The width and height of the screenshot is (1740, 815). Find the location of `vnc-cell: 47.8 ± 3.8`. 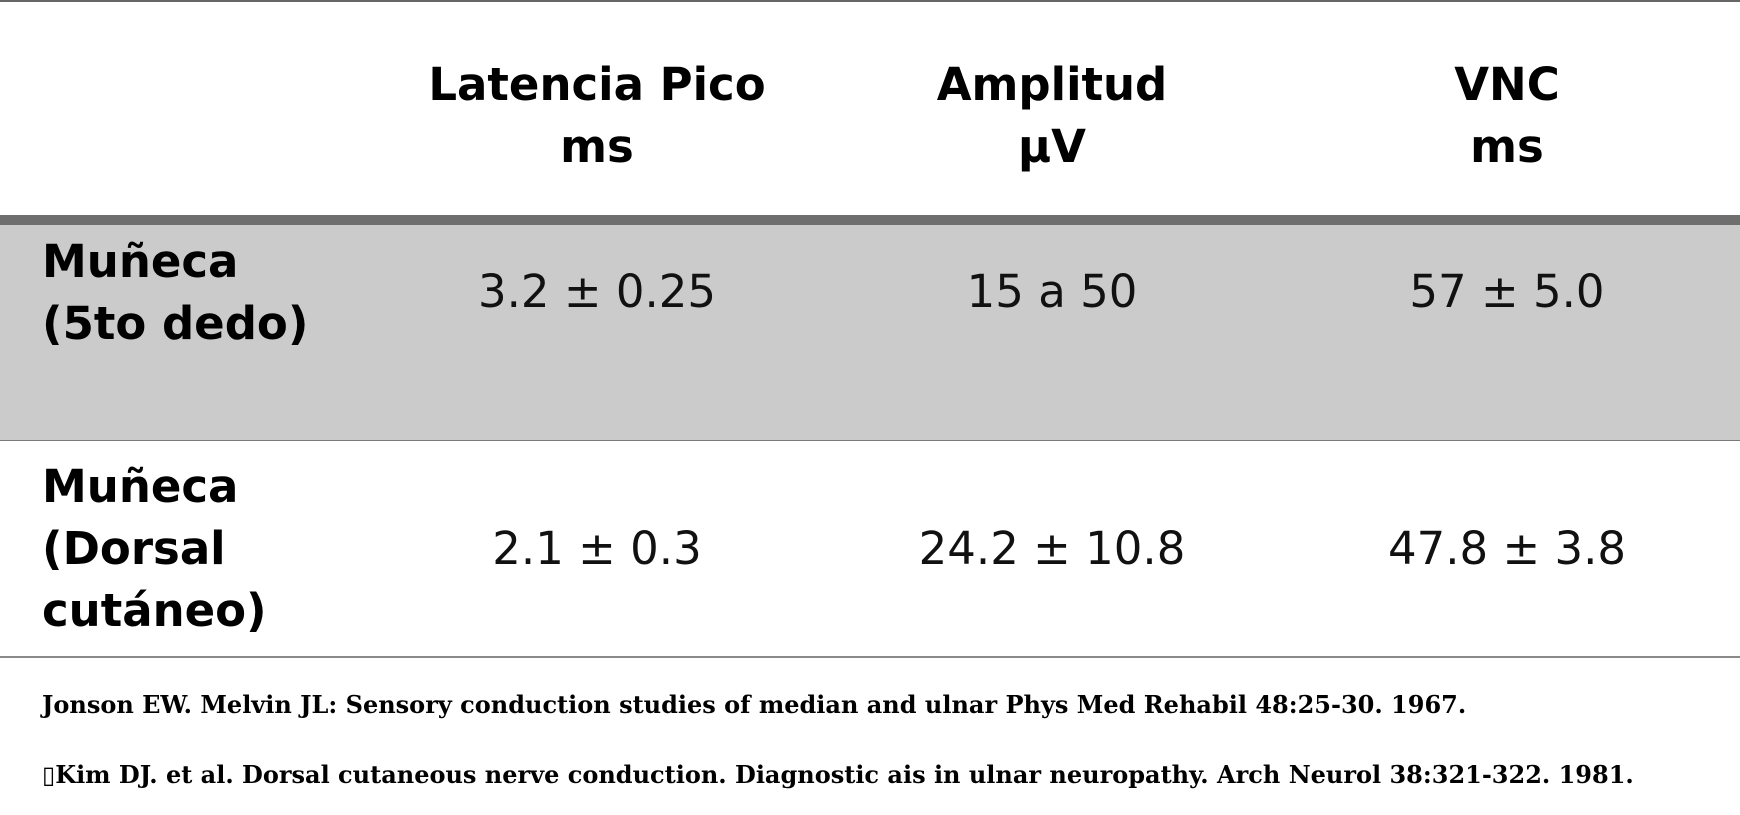

vnc-cell: 47.8 ± 3.8 is located at coordinates (1507, 548).